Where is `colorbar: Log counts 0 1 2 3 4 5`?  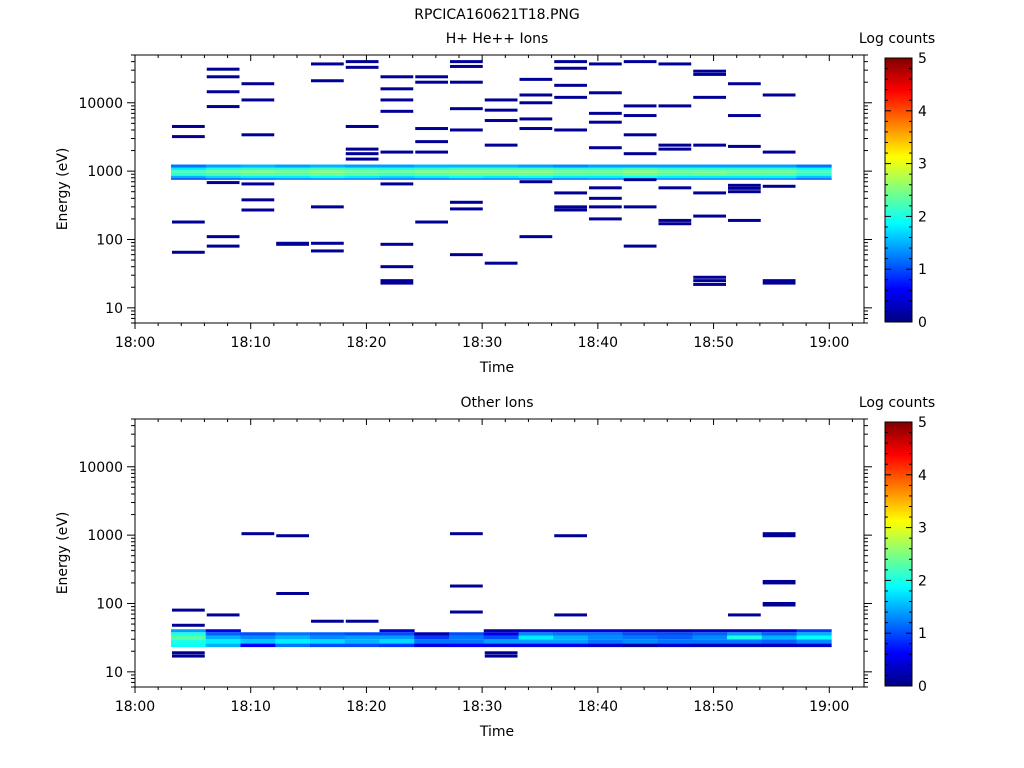
colorbar: Log counts 0 1 2 3 4 5 is located at coordinates (897, 181).